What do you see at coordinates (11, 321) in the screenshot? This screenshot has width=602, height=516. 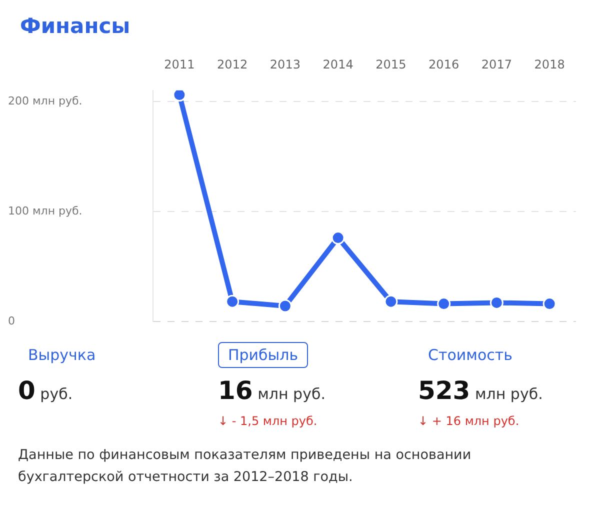 I see `y-tick-label: 0` at bounding box center [11, 321].